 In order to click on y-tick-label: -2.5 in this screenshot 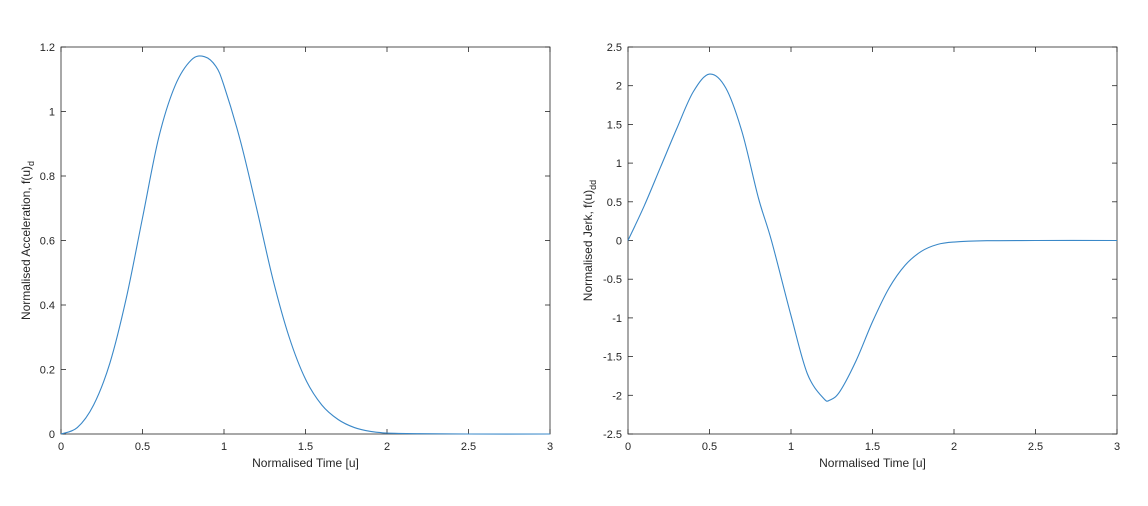, I will do `click(612, 435)`.